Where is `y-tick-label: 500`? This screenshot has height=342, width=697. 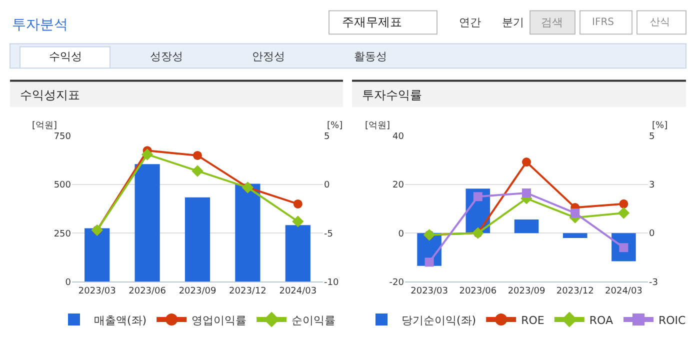
y-tick-label: 500 is located at coordinates (63, 185).